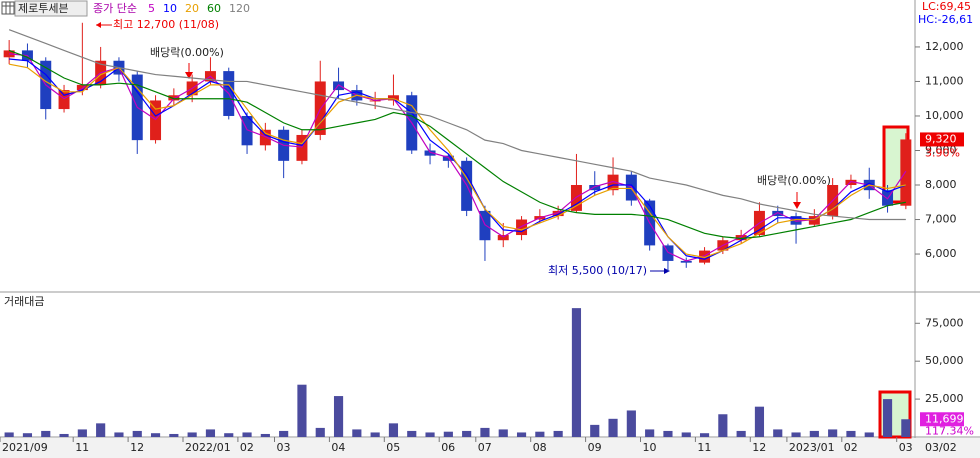 This screenshot has width=980, height=458. I want to click on x-tick-label: 06, so click(448, 447).